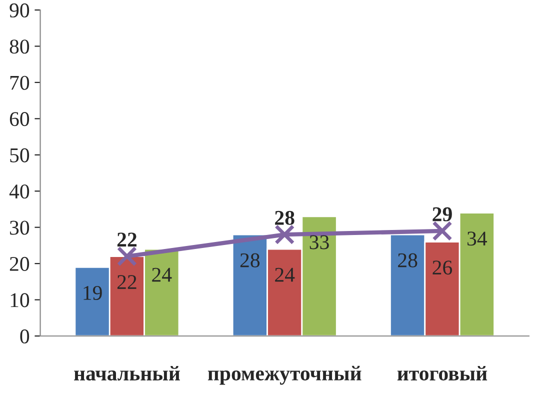  I want to click on x-tick-label: промежуточный, so click(285, 375).